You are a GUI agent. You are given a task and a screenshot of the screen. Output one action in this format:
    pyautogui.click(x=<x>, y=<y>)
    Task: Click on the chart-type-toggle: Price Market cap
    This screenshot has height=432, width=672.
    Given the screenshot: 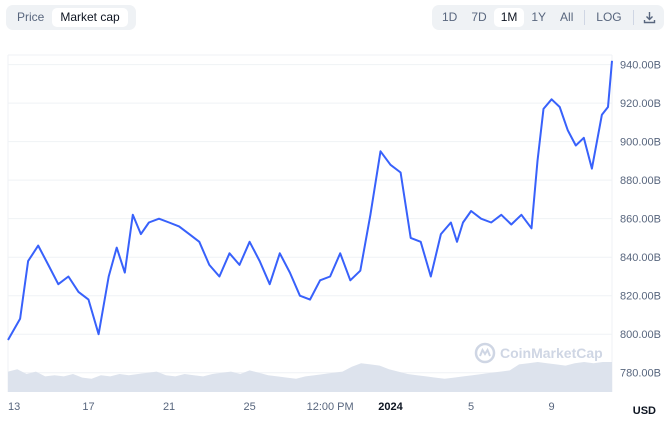 What is the action you would take?
    pyautogui.click(x=71, y=17)
    